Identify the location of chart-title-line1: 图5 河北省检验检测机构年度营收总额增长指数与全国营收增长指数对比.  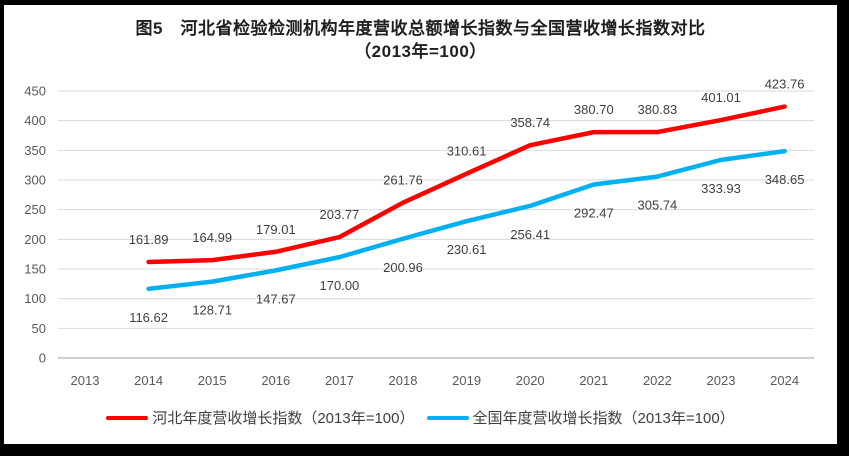
(420, 28).